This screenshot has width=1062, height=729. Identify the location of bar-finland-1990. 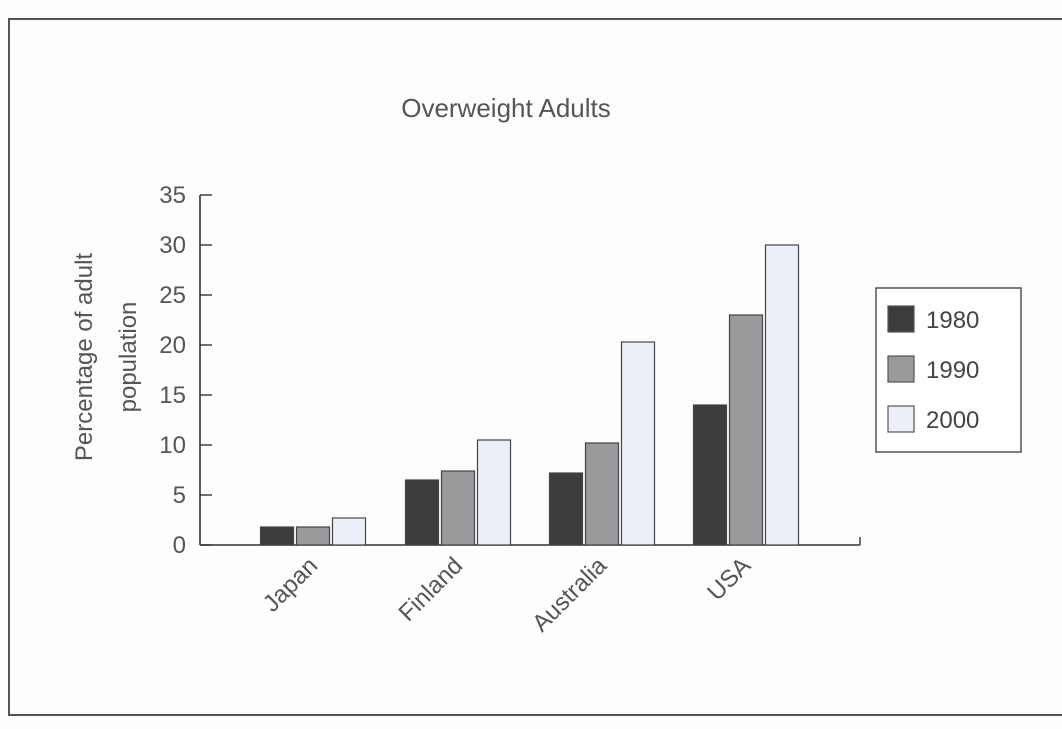
(458, 508).